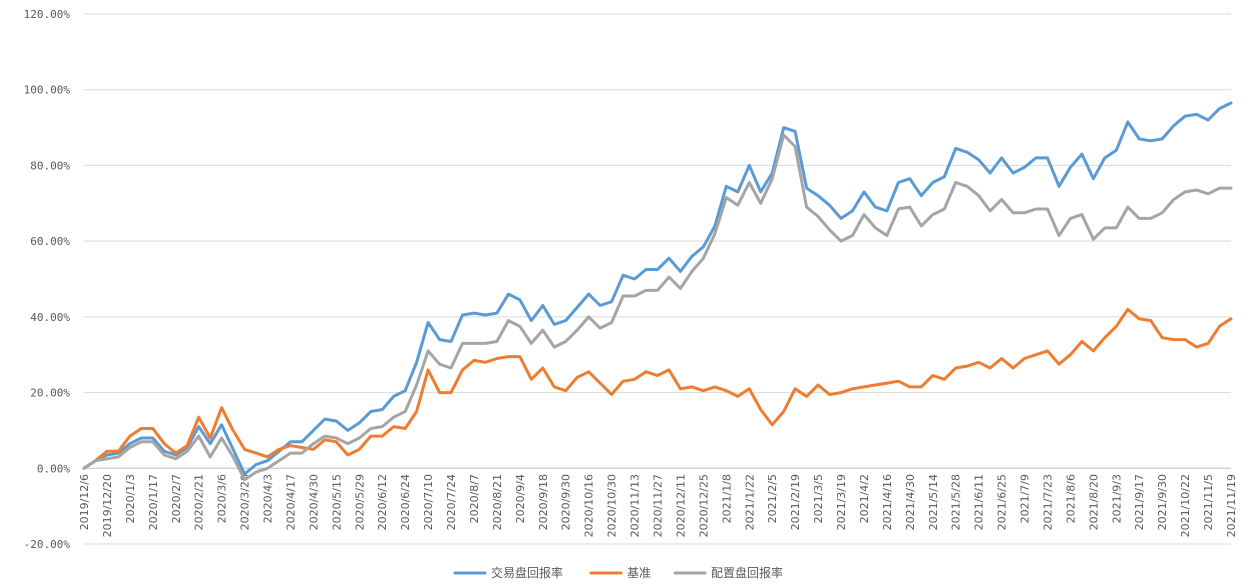  Describe the element at coordinates (795, 502) in the screenshot. I see `x-tick-label: 2021/2/19` at that location.